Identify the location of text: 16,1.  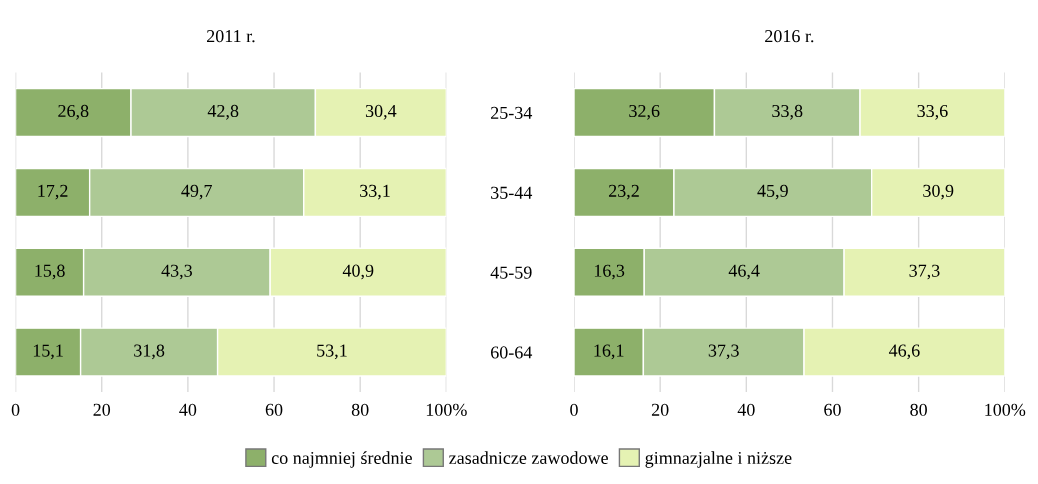
(609, 352).